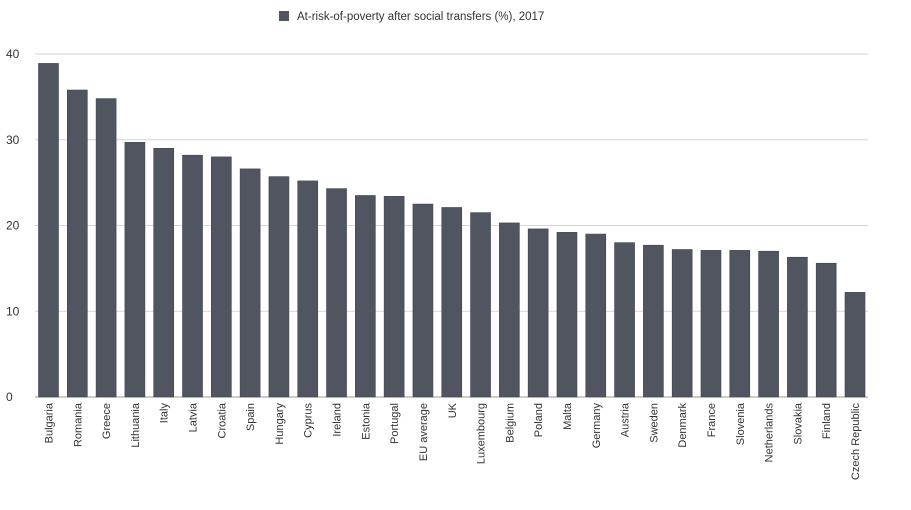  Describe the element at coordinates (453, 410) in the screenshot. I see `x-tick-label: UK` at that location.